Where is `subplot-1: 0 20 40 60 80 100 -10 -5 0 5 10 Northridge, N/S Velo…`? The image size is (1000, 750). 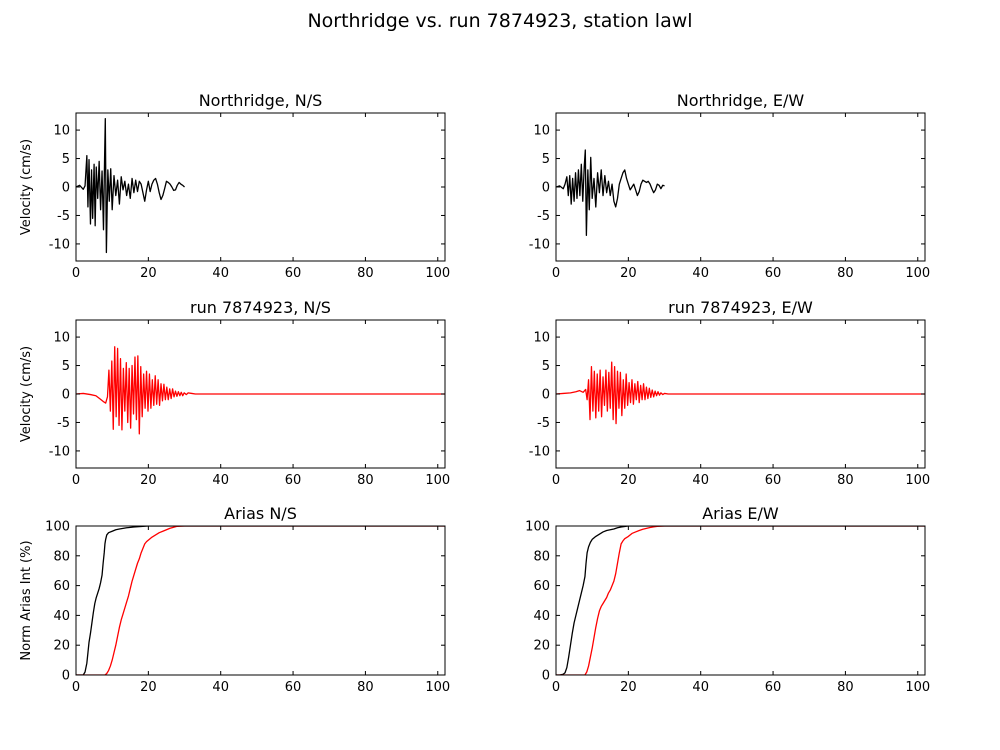
subplot-1: 0 20 40 60 80 100 -10 -5 0 5 10 Northridge, N/S Velo… is located at coordinates (234, 186).